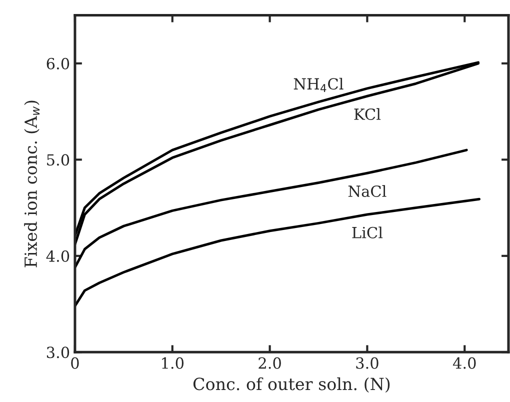 The width and height of the screenshot is (510, 402). What do you see at coordinates (319, 85) in the screenshot?
I see `series-label: NH$_{4}$Cl` at bounding box center [319, 85].